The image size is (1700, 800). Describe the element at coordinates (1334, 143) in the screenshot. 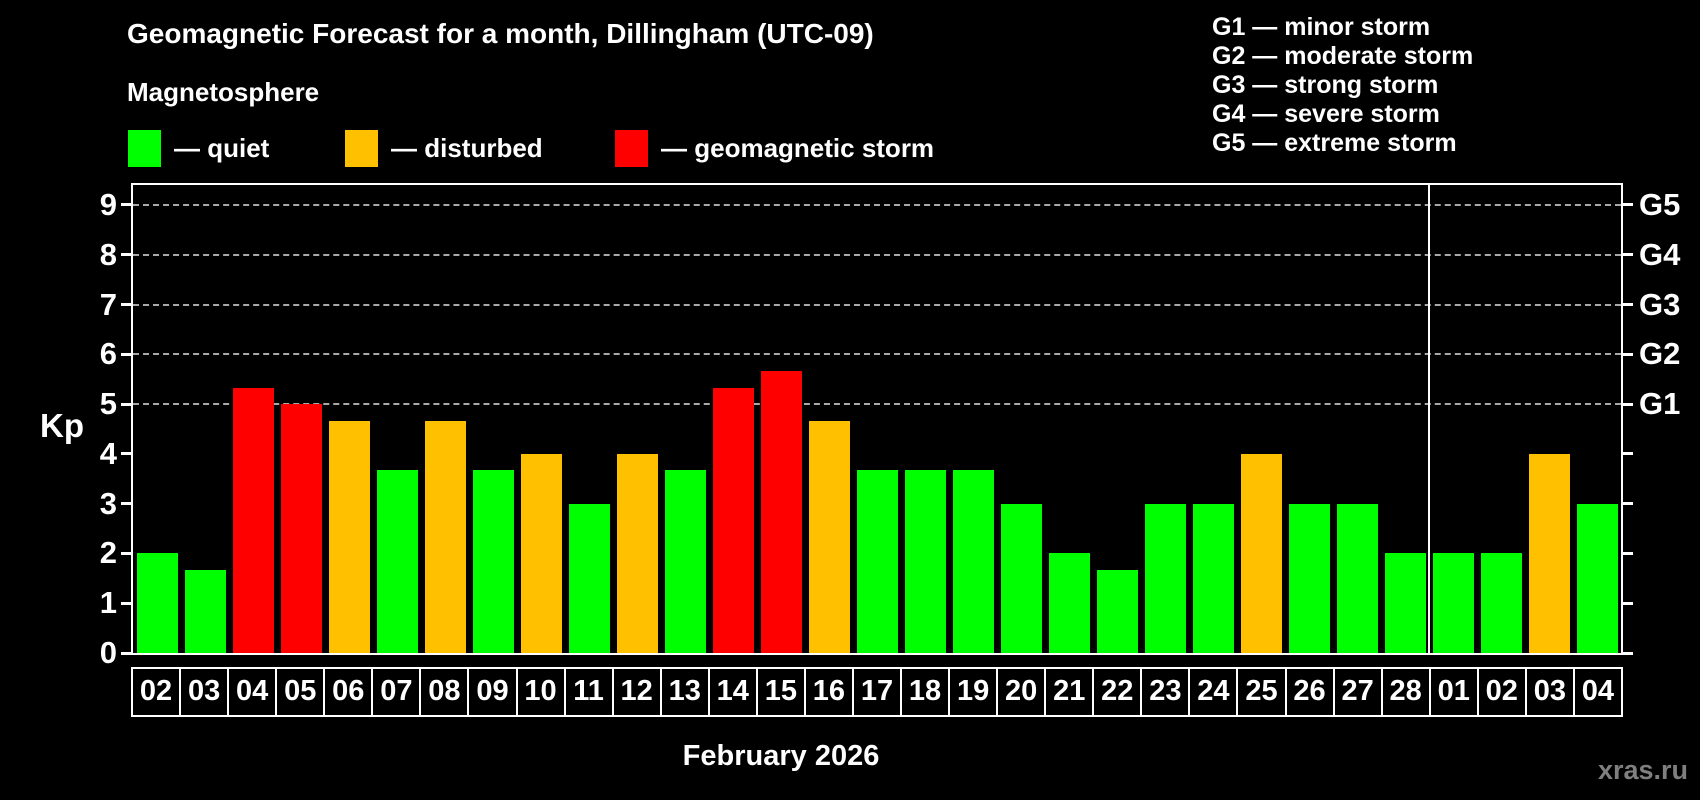

I see `storm-scale-g5: G5 — extreme storm` at that location.